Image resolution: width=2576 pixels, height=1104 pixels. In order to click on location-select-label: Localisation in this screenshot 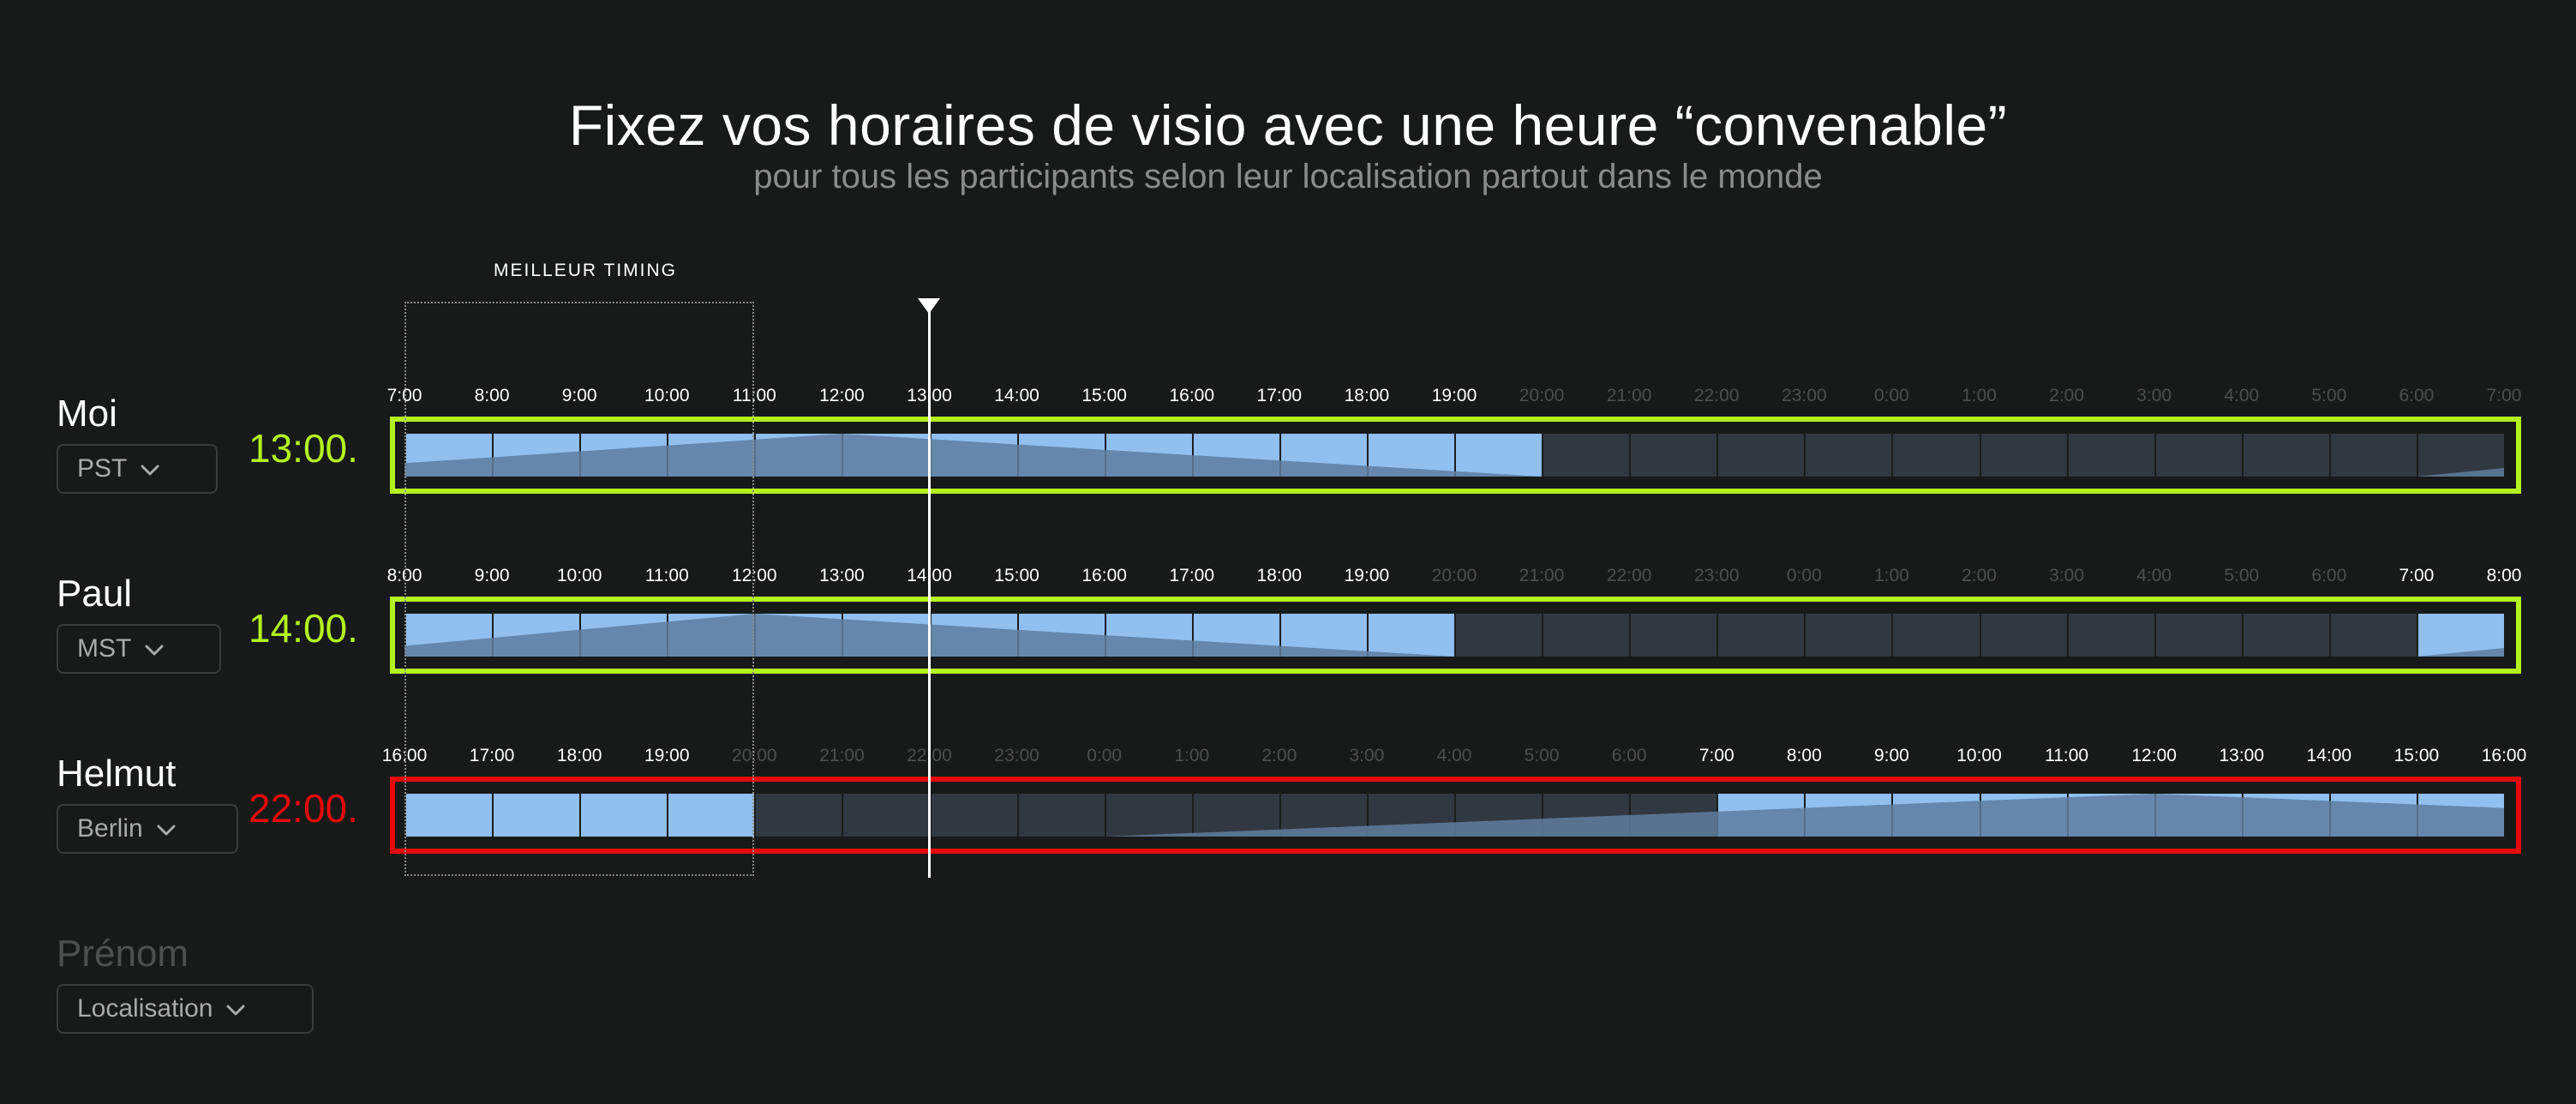, I will do `click(145, 1009)`.